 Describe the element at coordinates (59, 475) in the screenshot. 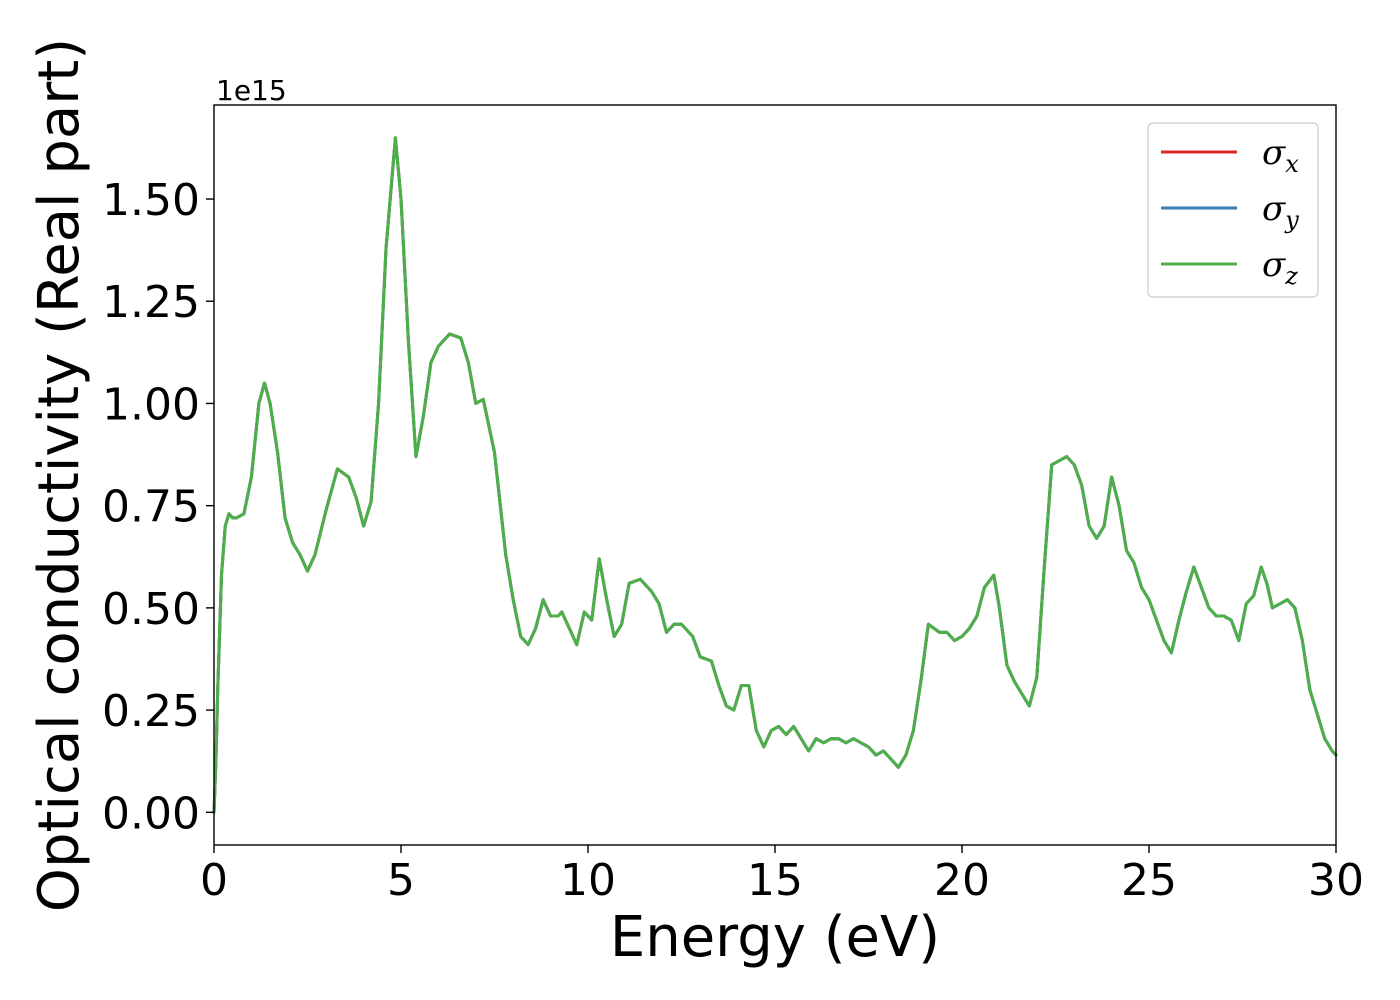

I see `y-axis-title: Optical conductivity (Real part)` at that location.